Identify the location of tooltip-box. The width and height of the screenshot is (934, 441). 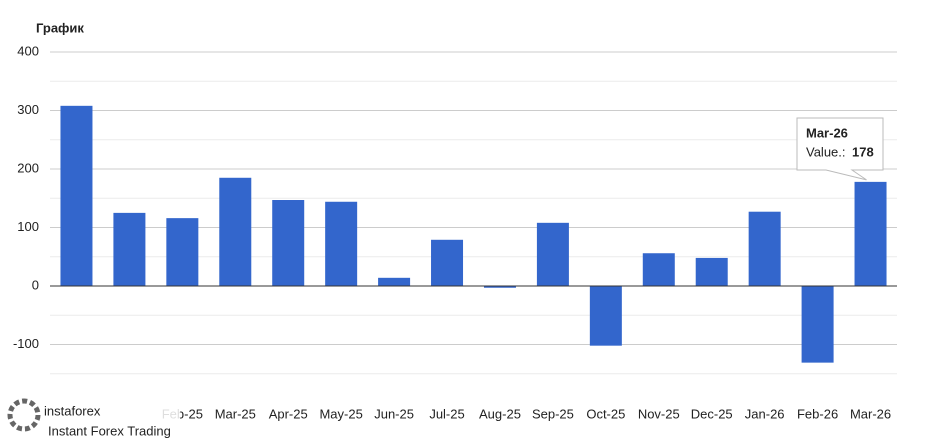
(840, 149).